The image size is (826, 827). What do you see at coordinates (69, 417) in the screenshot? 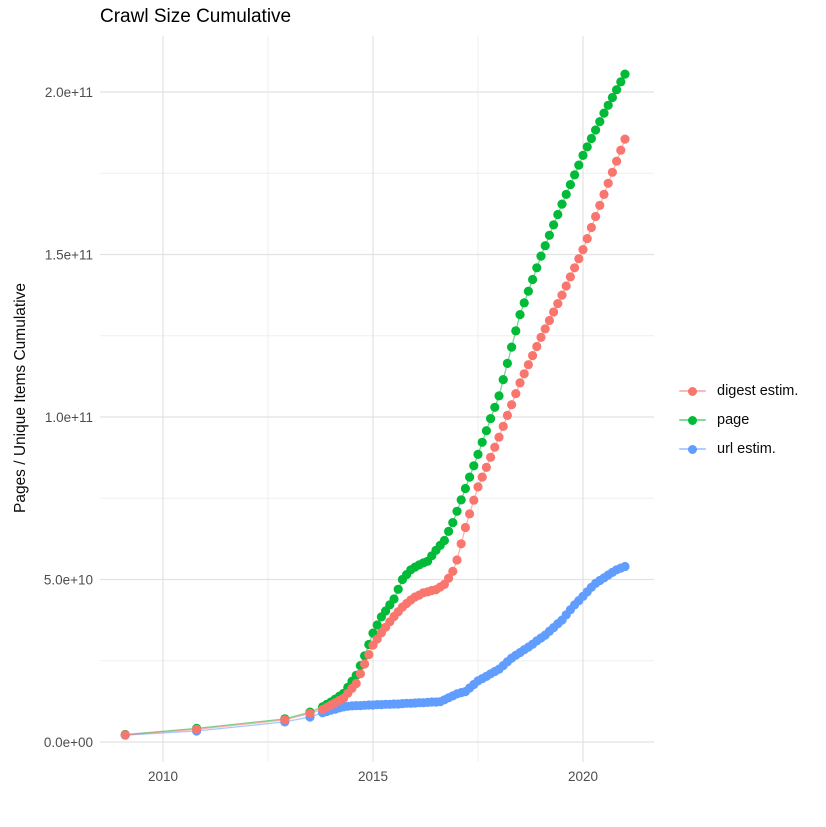
I see `y-axis-tick-label: 1.0e+11` at bounding box center [69, 417].